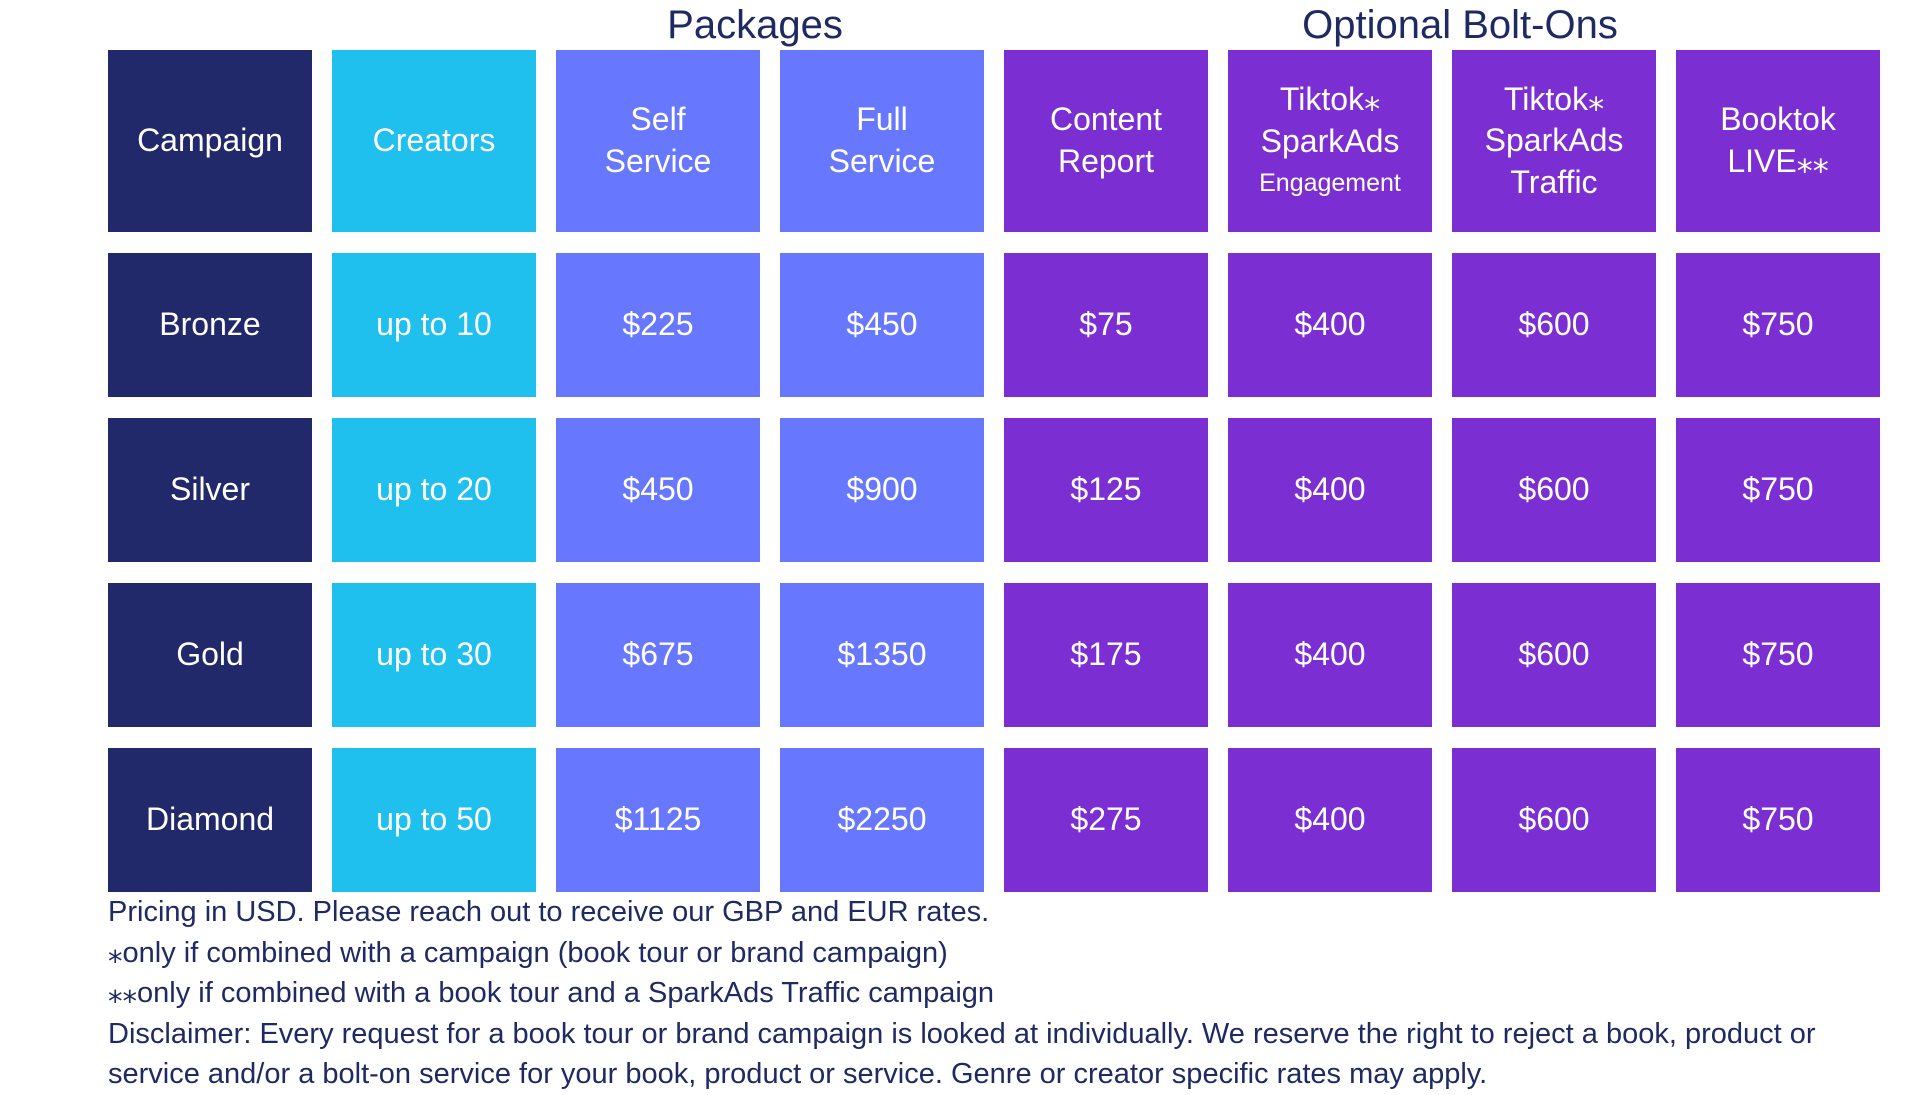  What do you see at coordinates (1778, 119) in the screenshot?
I see `header-booktok-live-line-1: Booktok` at bounding box center [1778, 119].